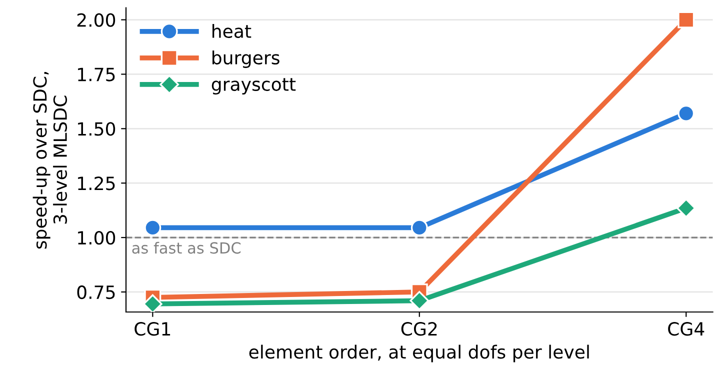 The height and width of the screenshot is (390, 720). What do you see at coordinates (96, 183) in the screenshot?
I see `y-tick-label: 1.25` at bounding box center [96, 183].